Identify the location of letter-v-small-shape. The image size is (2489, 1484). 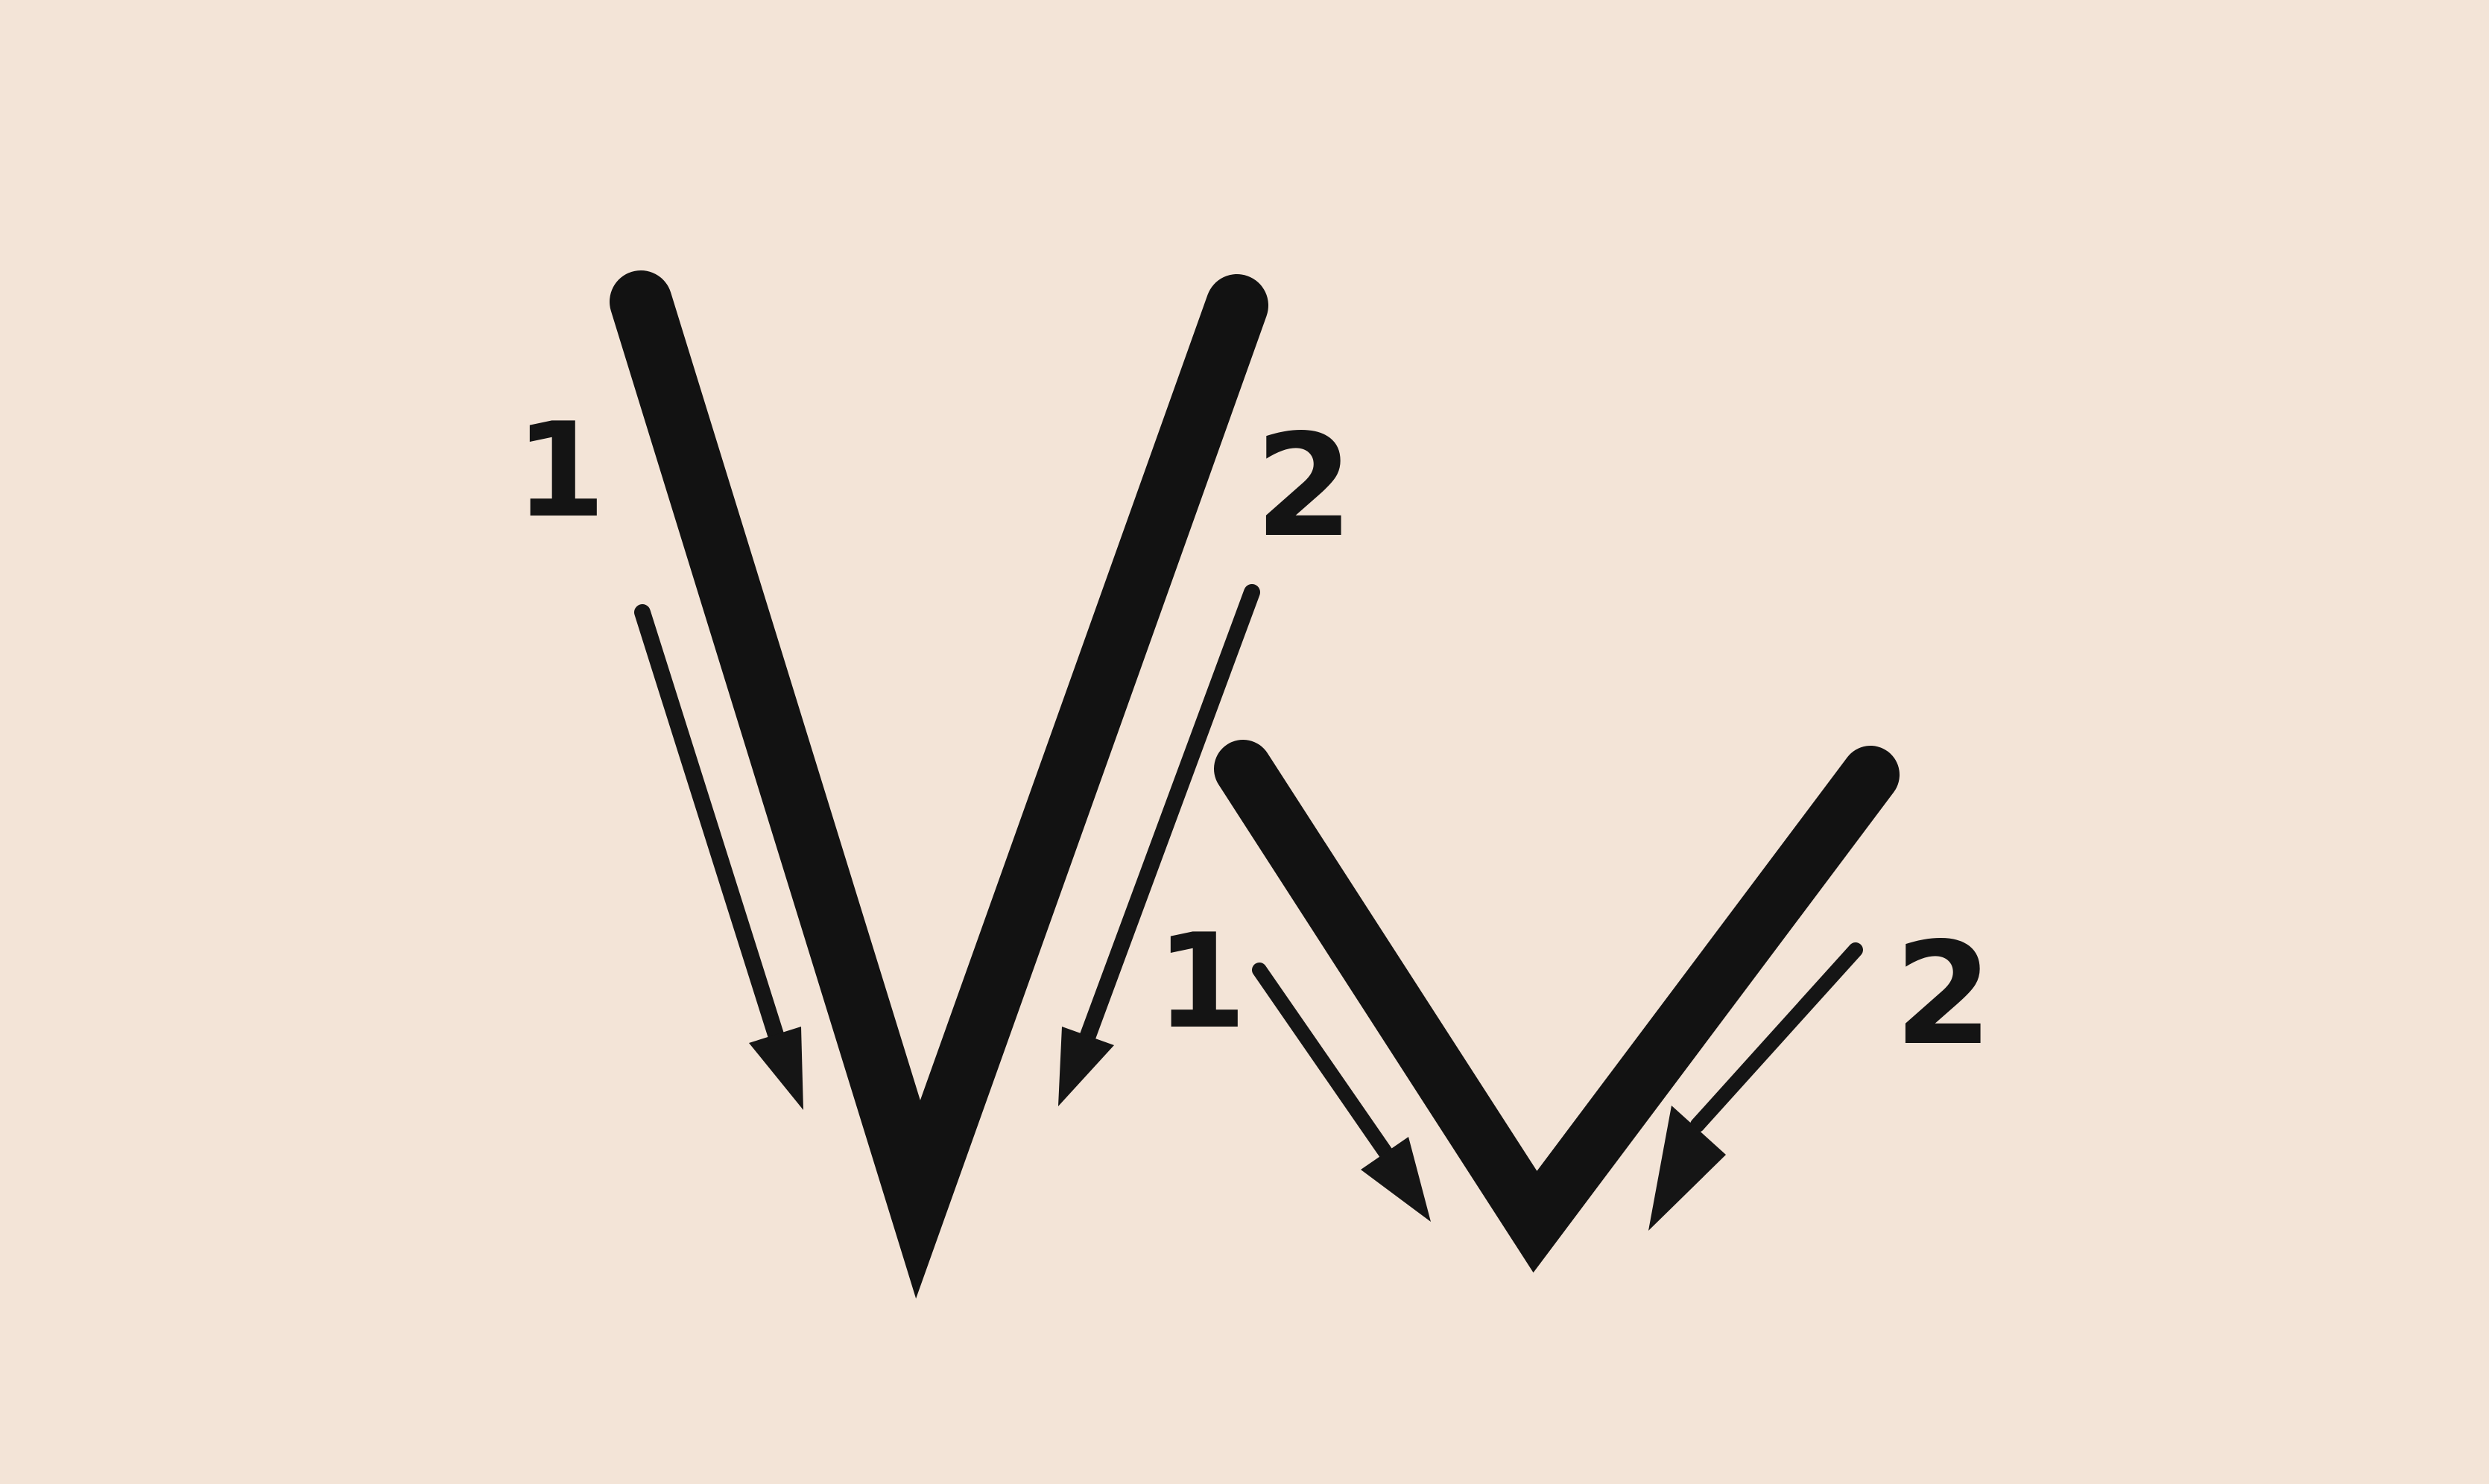
(1557, 1007).